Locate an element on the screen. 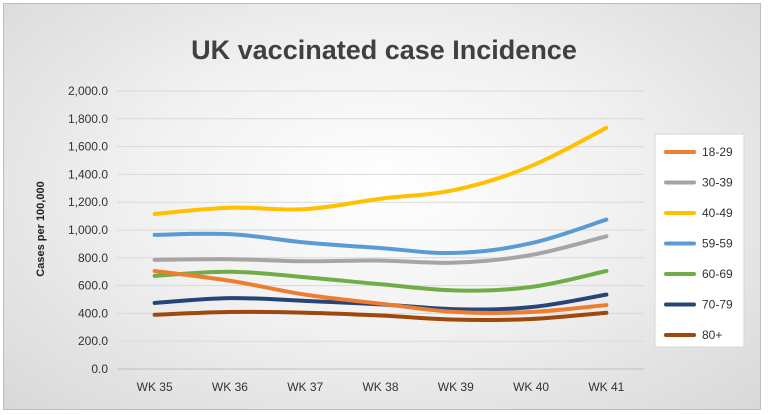 This screenshot has width=768, height=415. y-tick-label: 1,200.0 is located at coordinates (88, 202).